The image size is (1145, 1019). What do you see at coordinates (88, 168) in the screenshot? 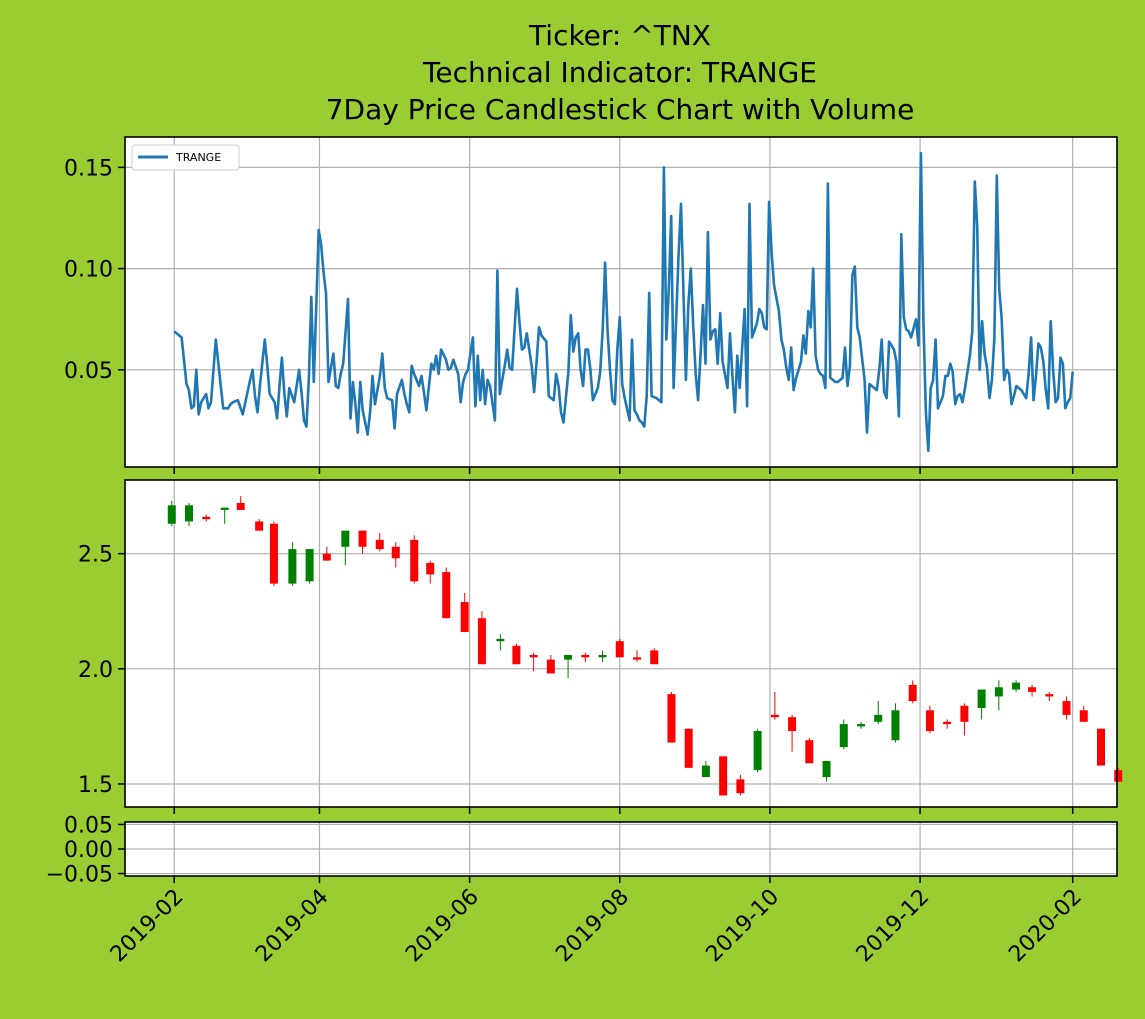
I see `y-tick-label: 0.15` at bounding box center [88, 168].